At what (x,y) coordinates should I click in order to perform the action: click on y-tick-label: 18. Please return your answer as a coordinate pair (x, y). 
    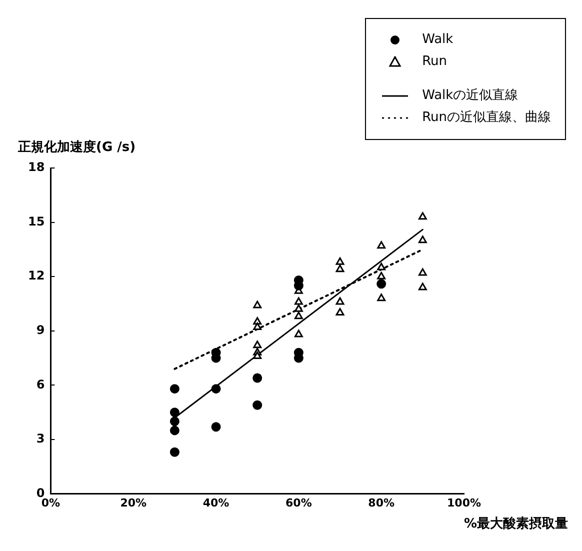
    Looking at the image, I should click on (36, 167).